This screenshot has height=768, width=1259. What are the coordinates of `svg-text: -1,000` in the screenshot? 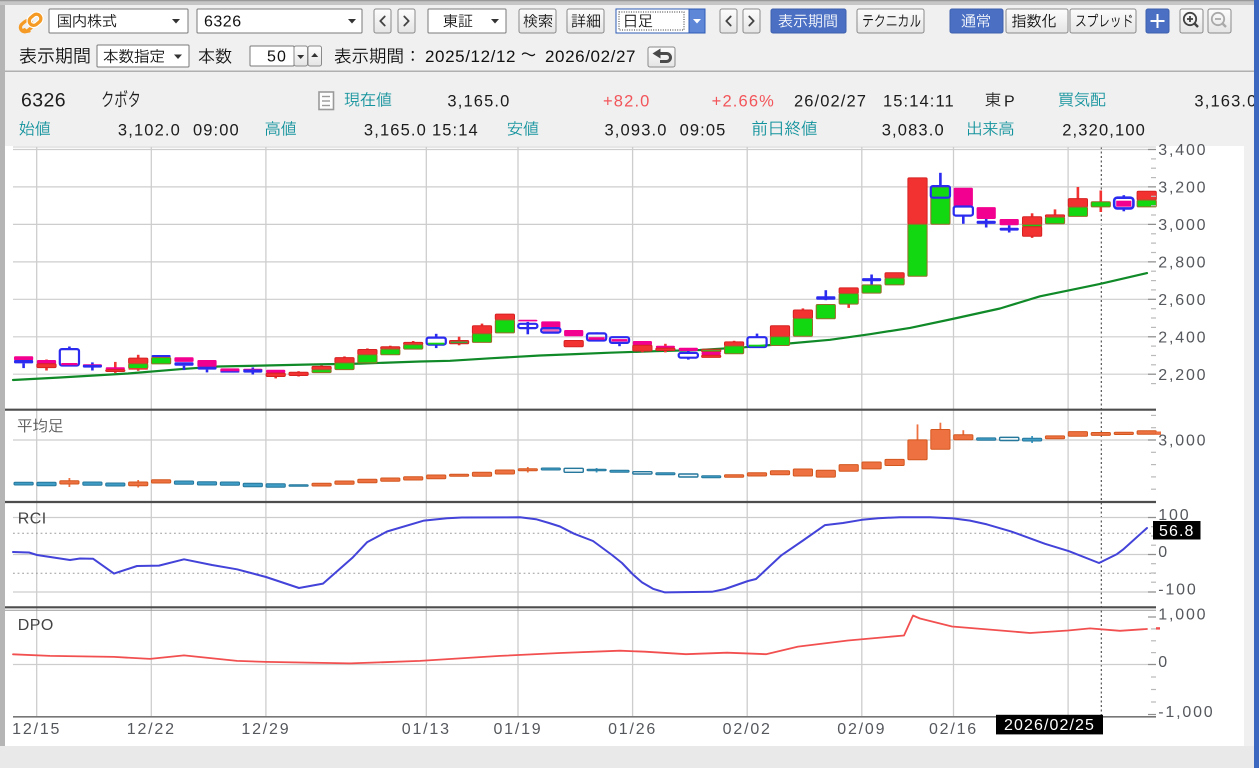 It's located at (1186, 712).